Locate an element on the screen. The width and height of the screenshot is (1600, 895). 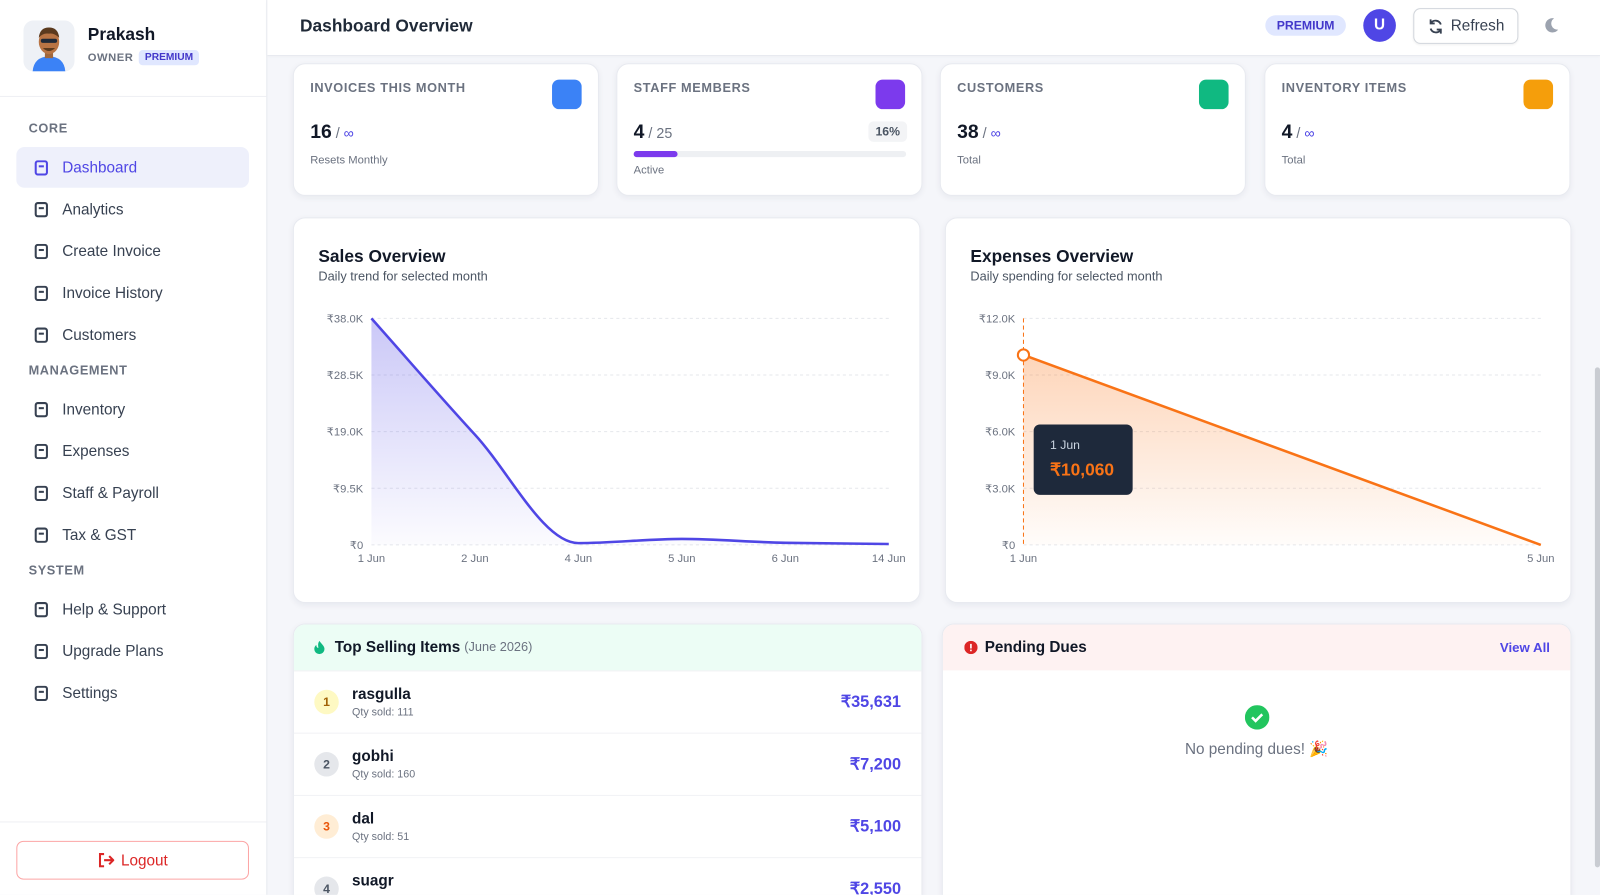
item-qty: Qty sold: 160 is located at coordinates (383, 774).